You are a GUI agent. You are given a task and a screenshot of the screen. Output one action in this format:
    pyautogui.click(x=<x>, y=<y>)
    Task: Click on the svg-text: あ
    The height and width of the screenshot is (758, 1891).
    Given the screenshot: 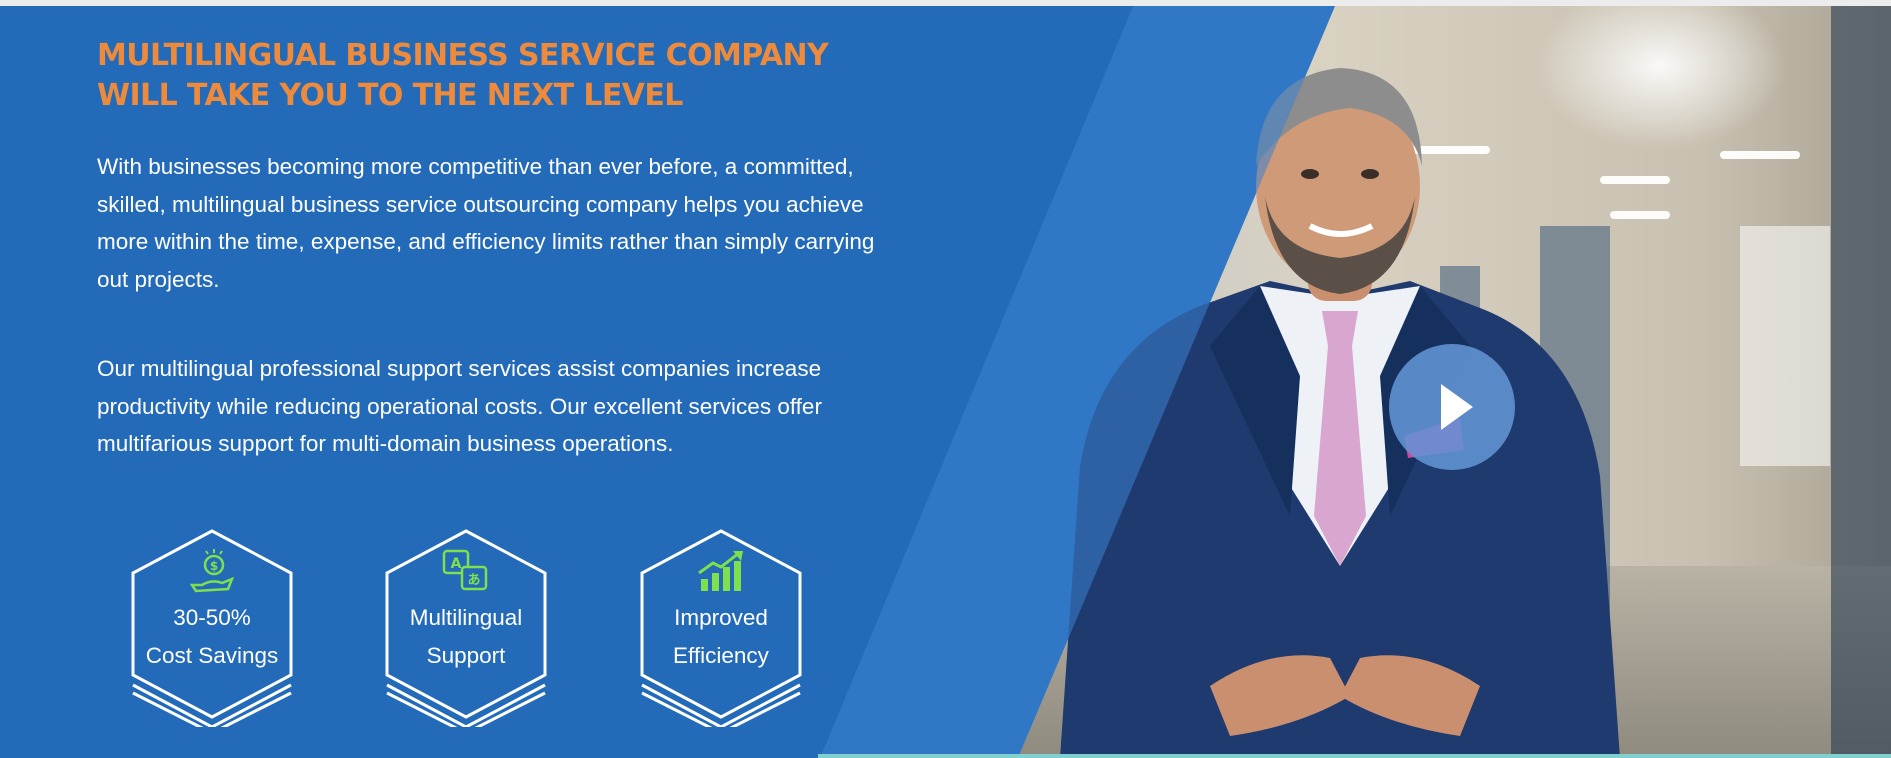 What is the action you would take?
    pyautogui.click(x=473, y=580)
    